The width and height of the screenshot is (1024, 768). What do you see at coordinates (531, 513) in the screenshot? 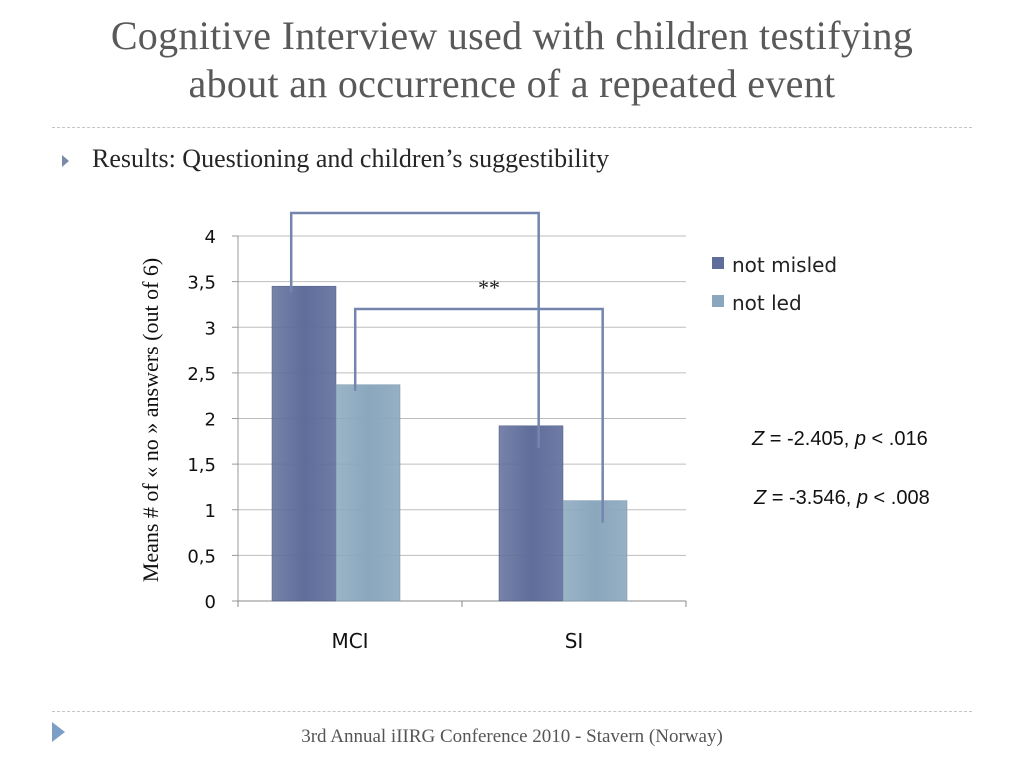
I see `bar-si-not-misled` at bounding box center [531, 513].